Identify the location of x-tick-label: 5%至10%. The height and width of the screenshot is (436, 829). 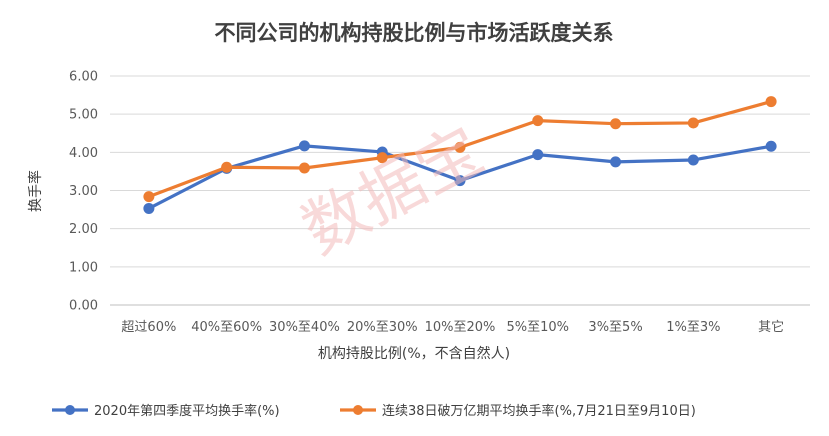
(538, 327).